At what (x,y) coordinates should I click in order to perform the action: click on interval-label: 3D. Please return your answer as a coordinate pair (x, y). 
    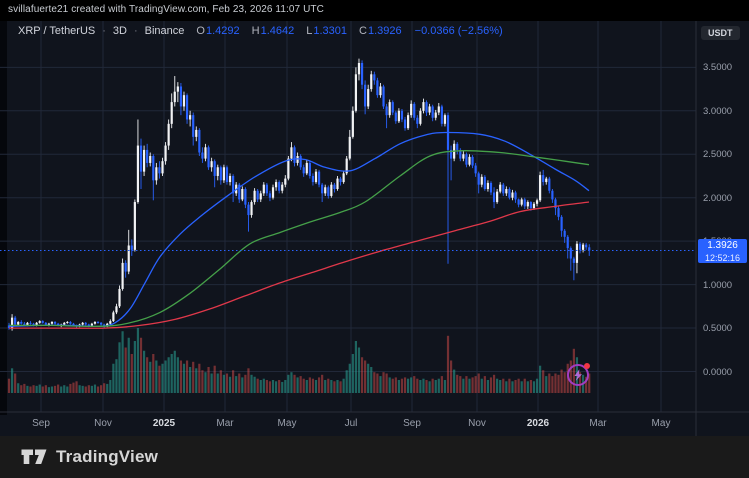
    Looking at the image, I should click on (119, 31).